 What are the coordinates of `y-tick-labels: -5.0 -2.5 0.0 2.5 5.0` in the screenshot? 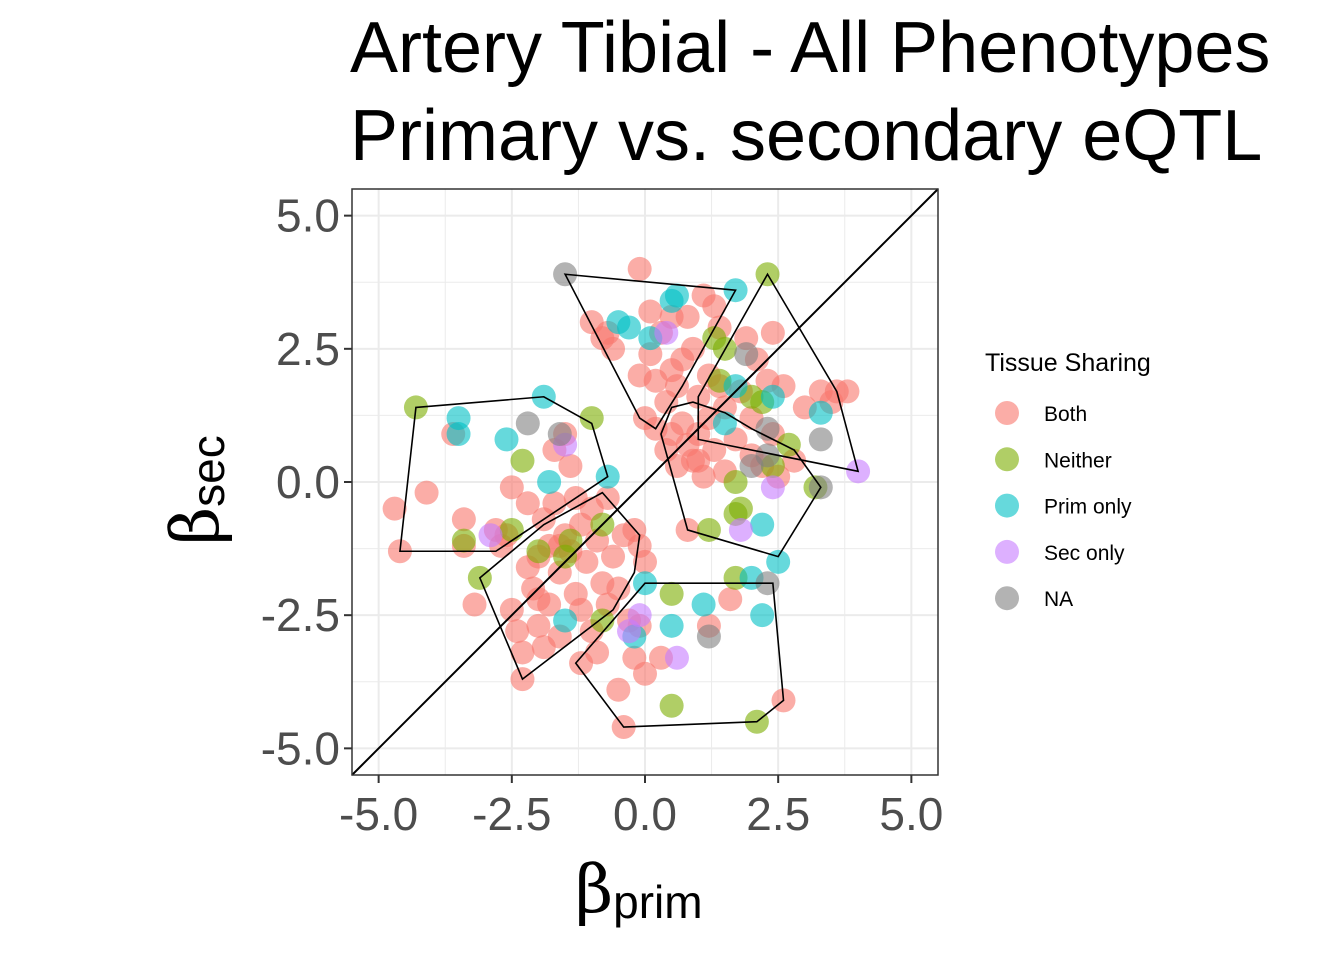 It's located at (306, 482).